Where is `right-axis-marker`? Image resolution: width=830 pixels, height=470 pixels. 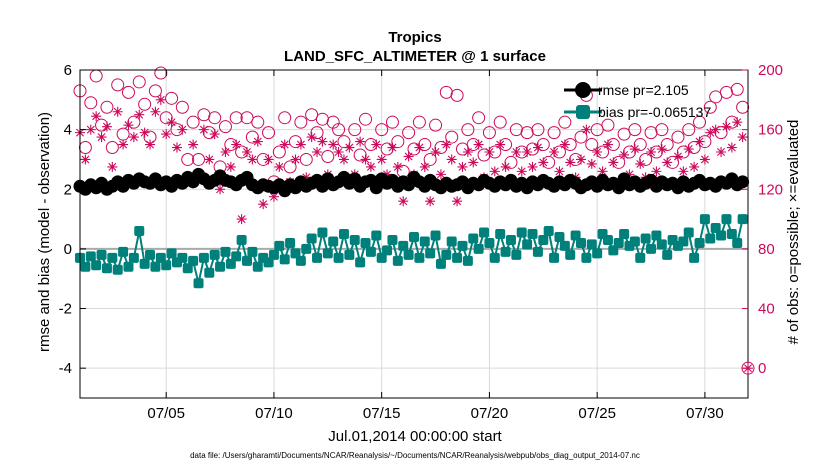 right-axis-marker is located at coordinates (748, 368).